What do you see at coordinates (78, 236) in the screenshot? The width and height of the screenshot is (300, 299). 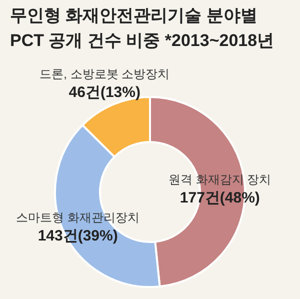 I see `data-label: 143건(39%)` at bounding box center [78, 236].